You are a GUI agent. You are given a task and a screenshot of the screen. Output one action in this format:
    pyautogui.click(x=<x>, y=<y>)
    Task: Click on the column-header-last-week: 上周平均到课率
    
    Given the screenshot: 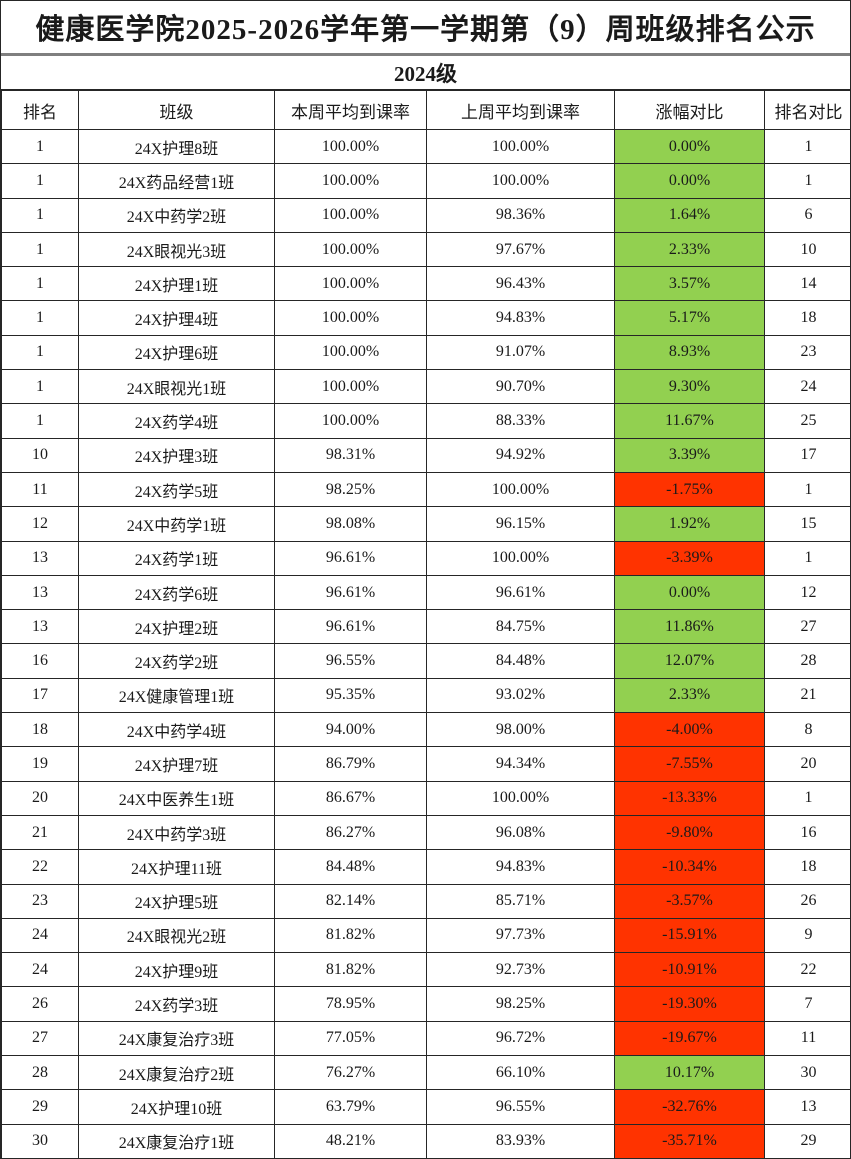 What is the action you would take?
    pyautogui.click(x=520, y=110)
    